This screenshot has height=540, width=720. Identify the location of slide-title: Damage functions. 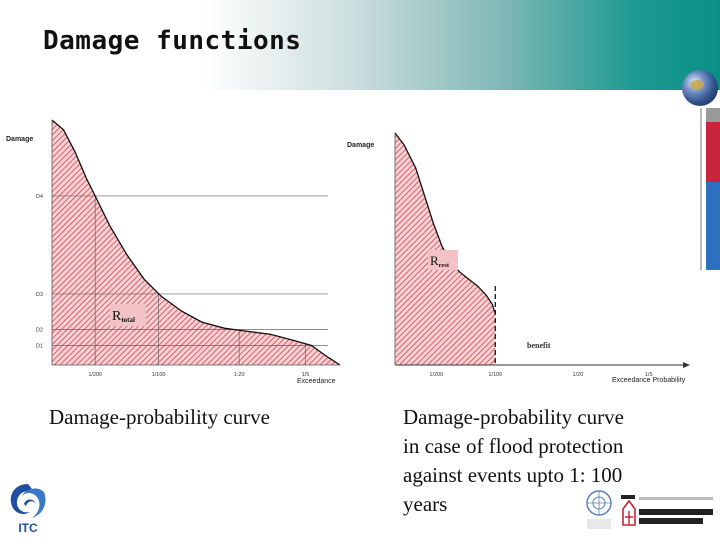
(172, 41).